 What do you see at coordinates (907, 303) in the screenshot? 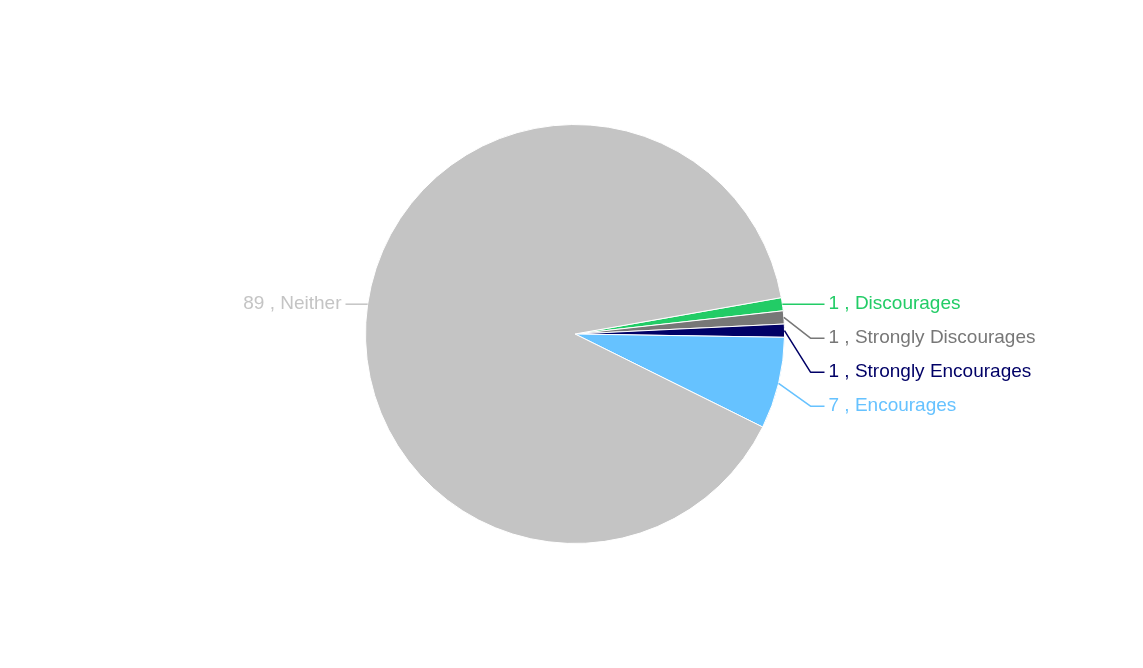
I see `slice-label: Discourages` at bounding box center [907, 303].